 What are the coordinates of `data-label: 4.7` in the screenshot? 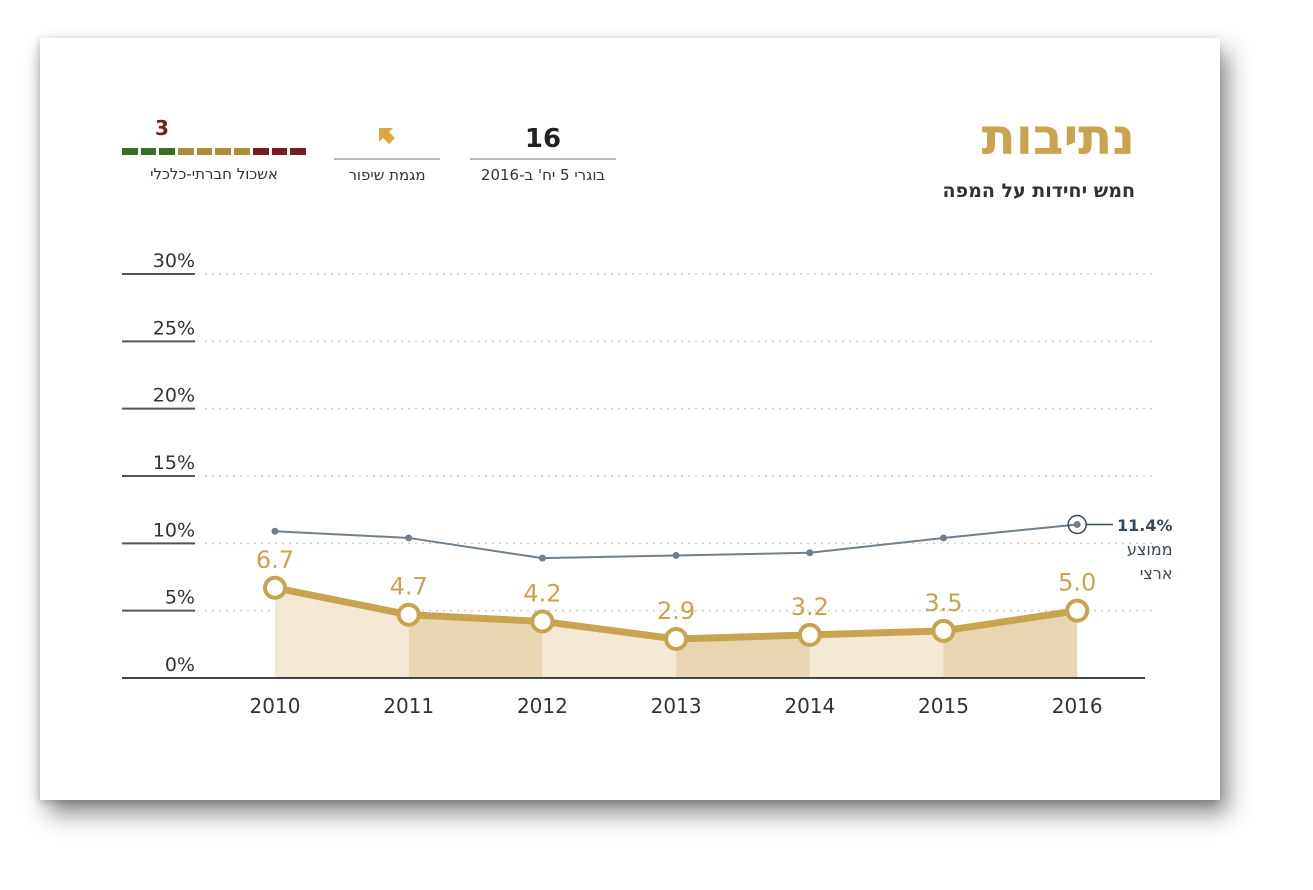 It's located at (409, 587).